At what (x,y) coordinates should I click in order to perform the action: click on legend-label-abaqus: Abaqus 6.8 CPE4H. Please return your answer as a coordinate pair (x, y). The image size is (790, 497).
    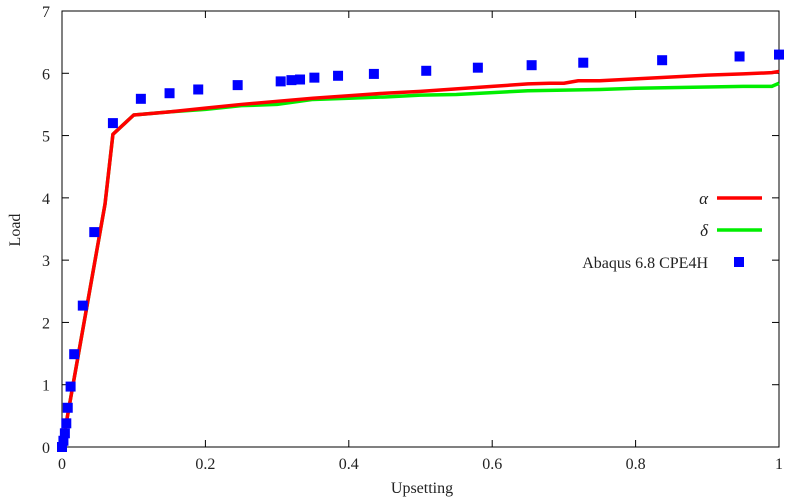
    Looking at the image, I should click on (645, 263).